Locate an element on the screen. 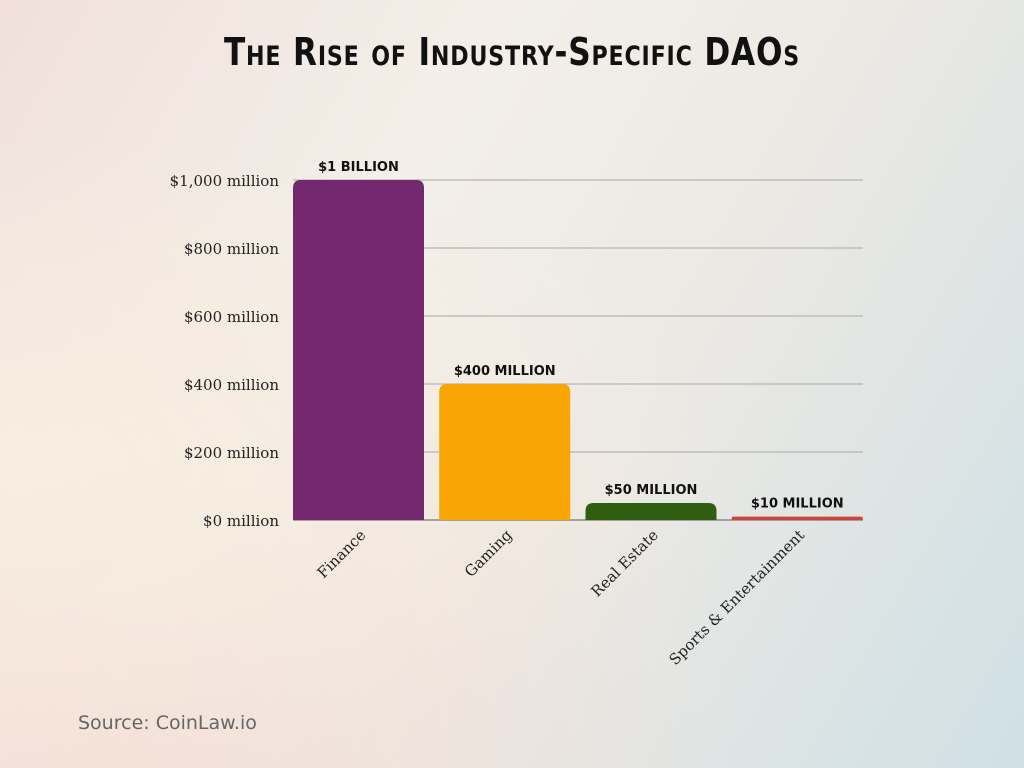  x-tick-label: Finance is located at coordinates (342, 554).